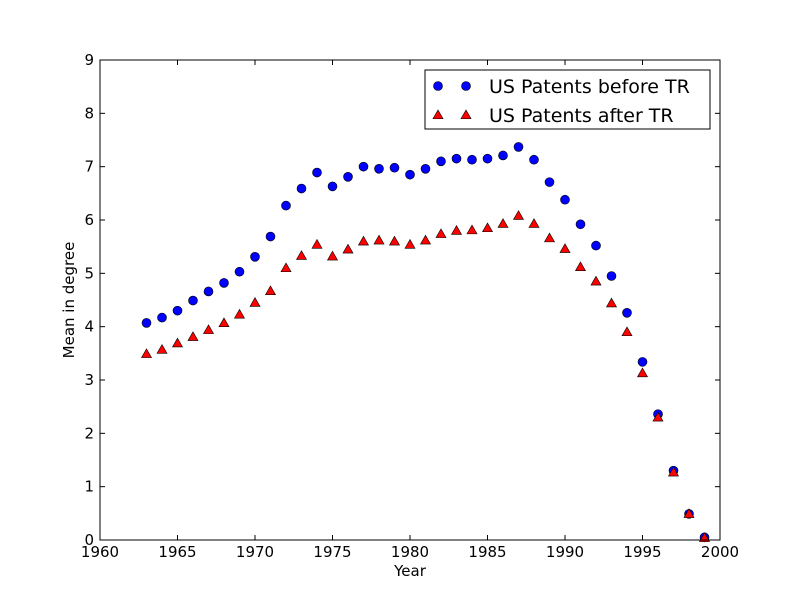  What do you see at coordinates (581, 116) in the screenshot?
I see `legend-label-after: US Patents after TR` at bounding box center [581, 116].